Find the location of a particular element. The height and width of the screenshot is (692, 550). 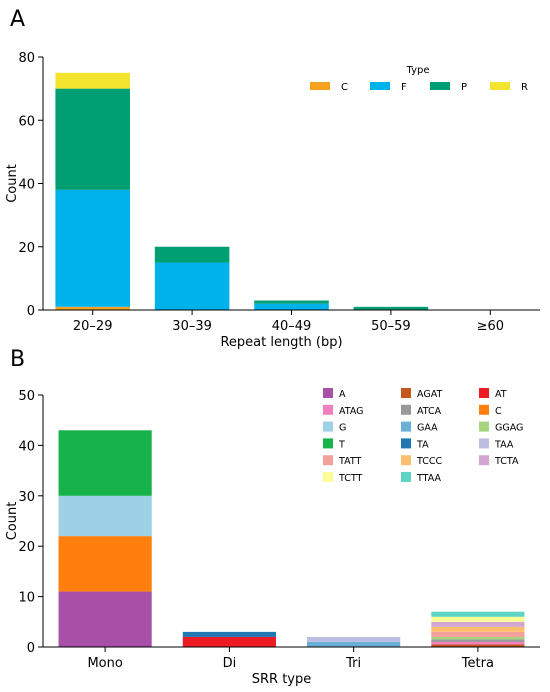

x-tick-label: Mono is located at coordinates (104, 663).